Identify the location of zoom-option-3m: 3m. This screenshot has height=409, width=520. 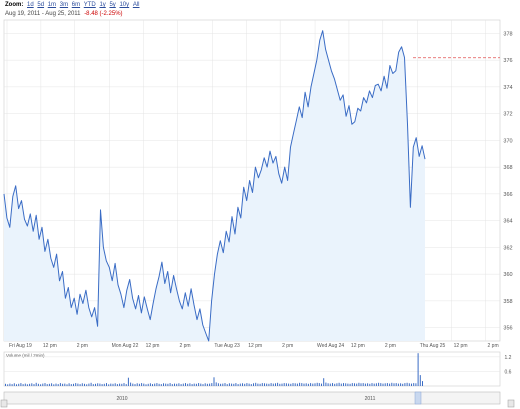
(64, 5).